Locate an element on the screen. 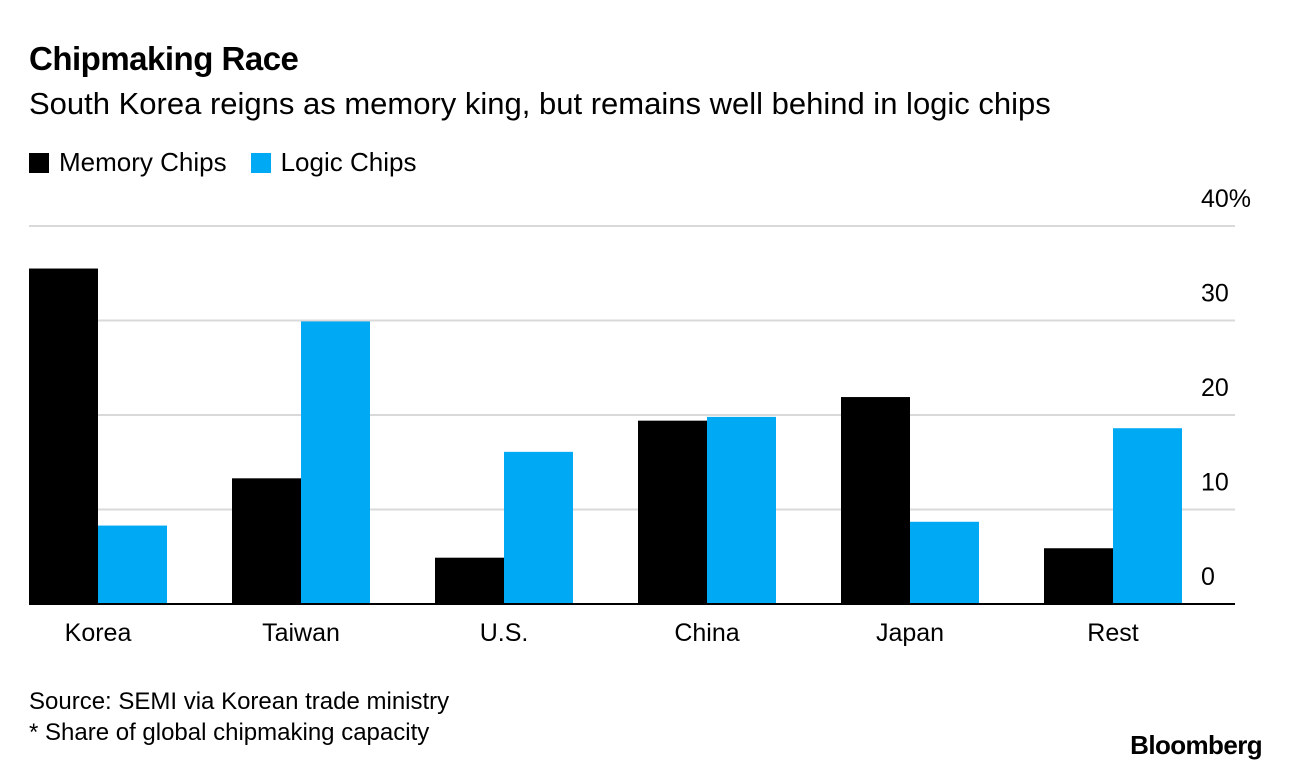  bar-memory-rest is located at coordinates (1078, 576).